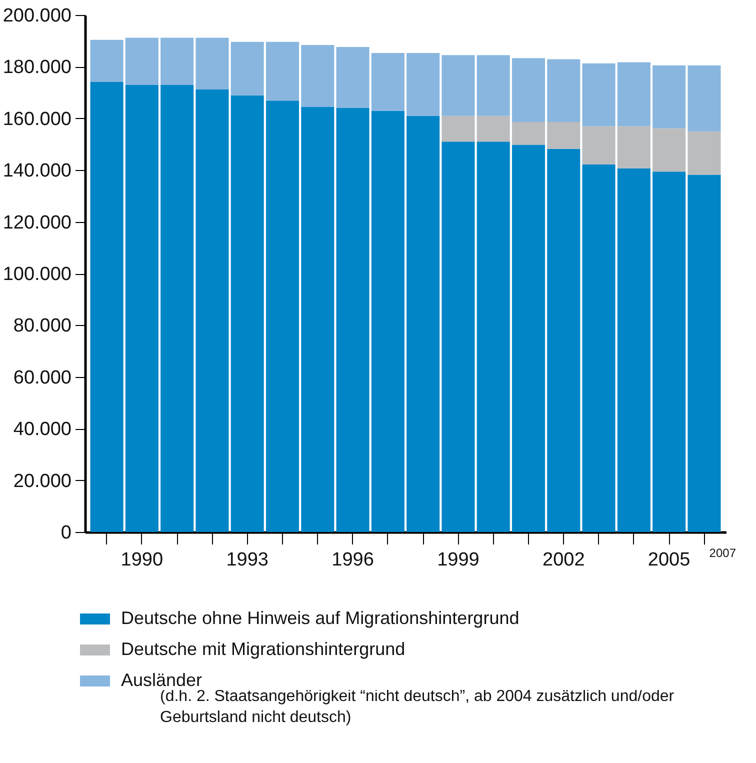  Describe the element at coordinates (37, 171) in the screenshot. I see `y-tick-label: 140.000` at that location.